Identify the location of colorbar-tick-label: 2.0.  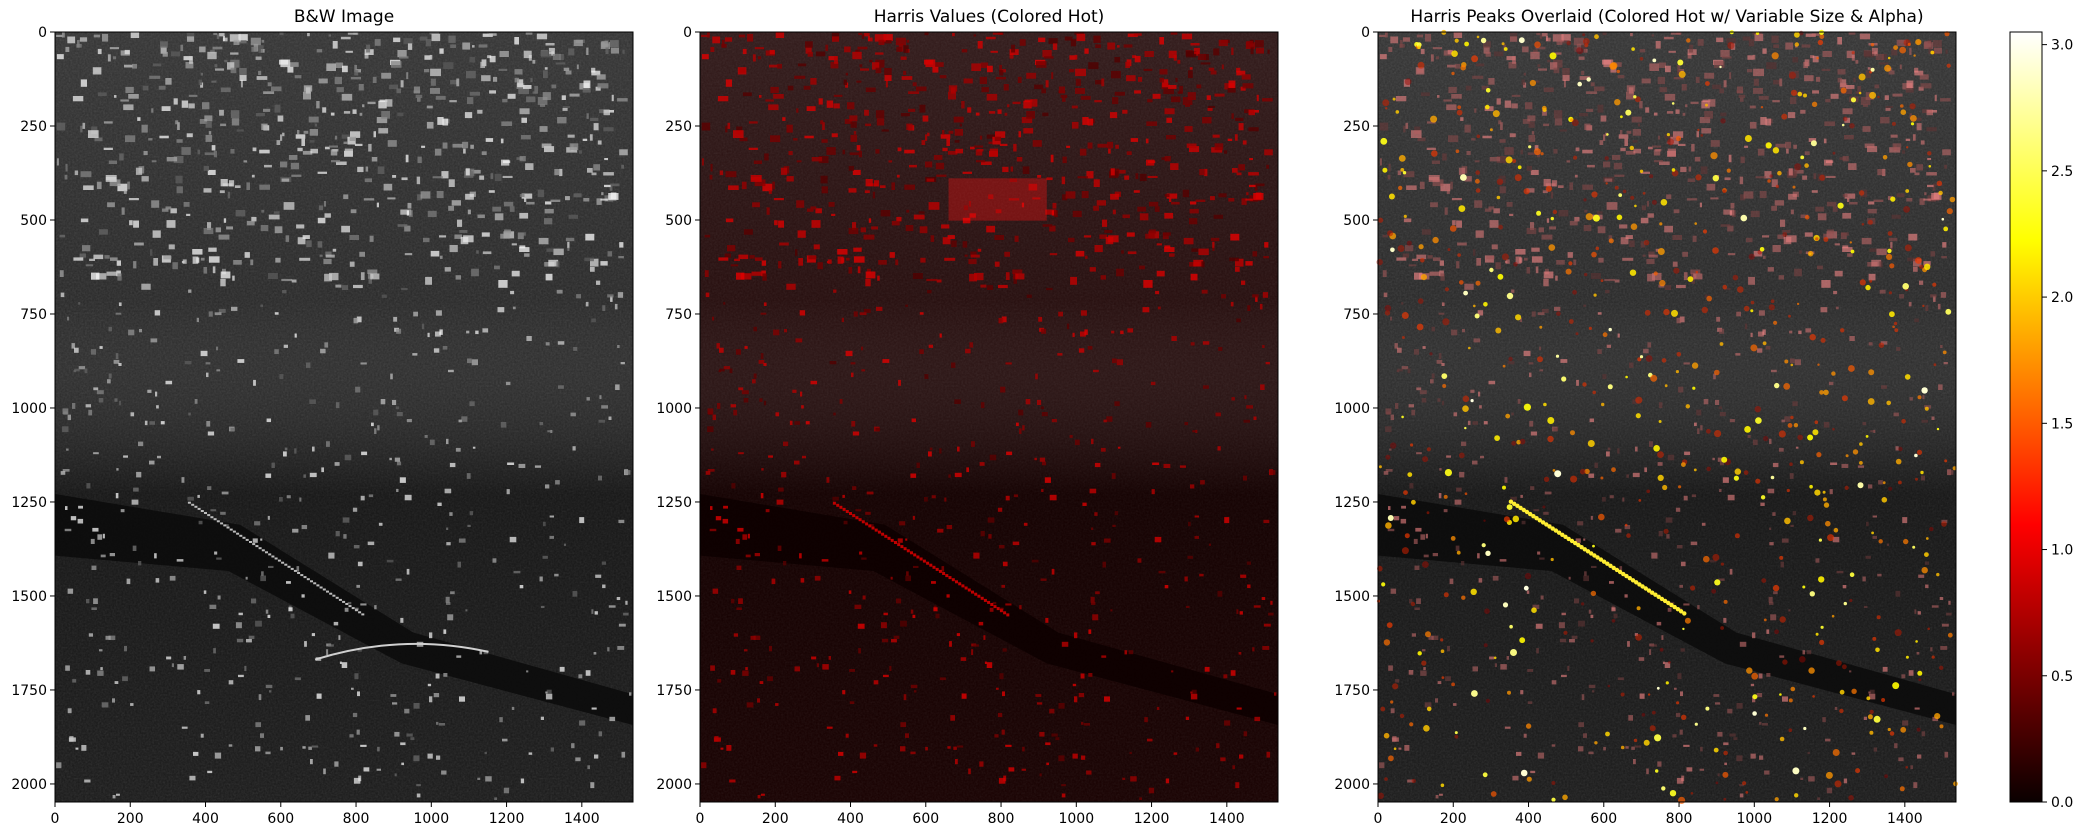
(2062, 298).